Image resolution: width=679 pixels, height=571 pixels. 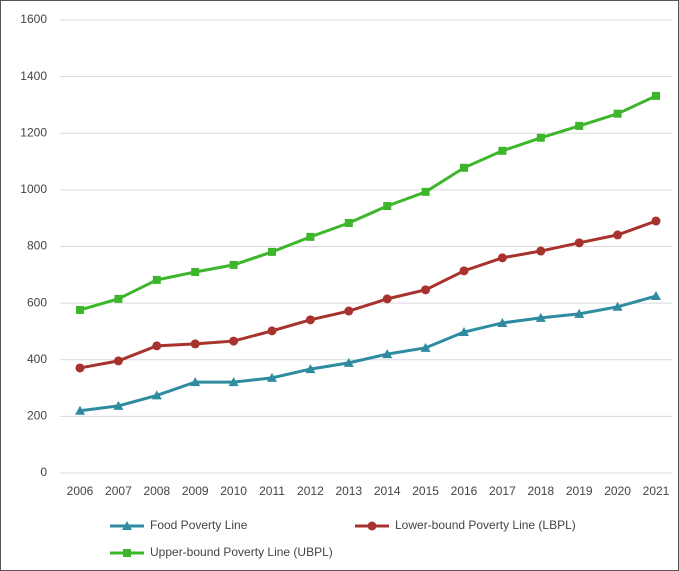 What do you see at coordinates (241, 552) in the screenshot?
I see `legend-label: Upper-bound Poverty Line (UBPL)` at bounding box center [241, 552].